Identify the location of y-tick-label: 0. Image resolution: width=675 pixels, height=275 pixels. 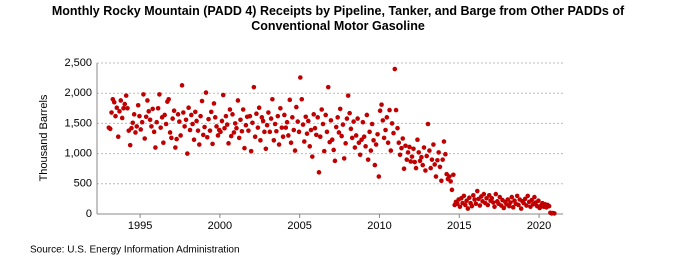
(89, 214).